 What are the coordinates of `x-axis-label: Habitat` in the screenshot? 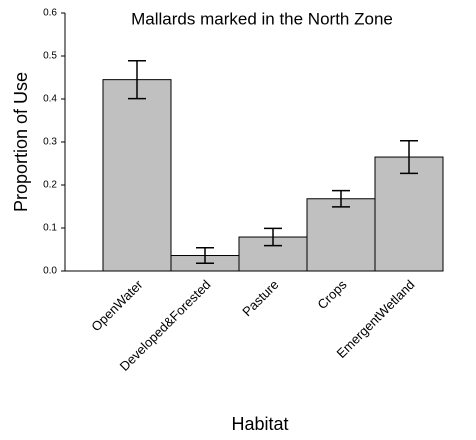 It's located at (259, 424).